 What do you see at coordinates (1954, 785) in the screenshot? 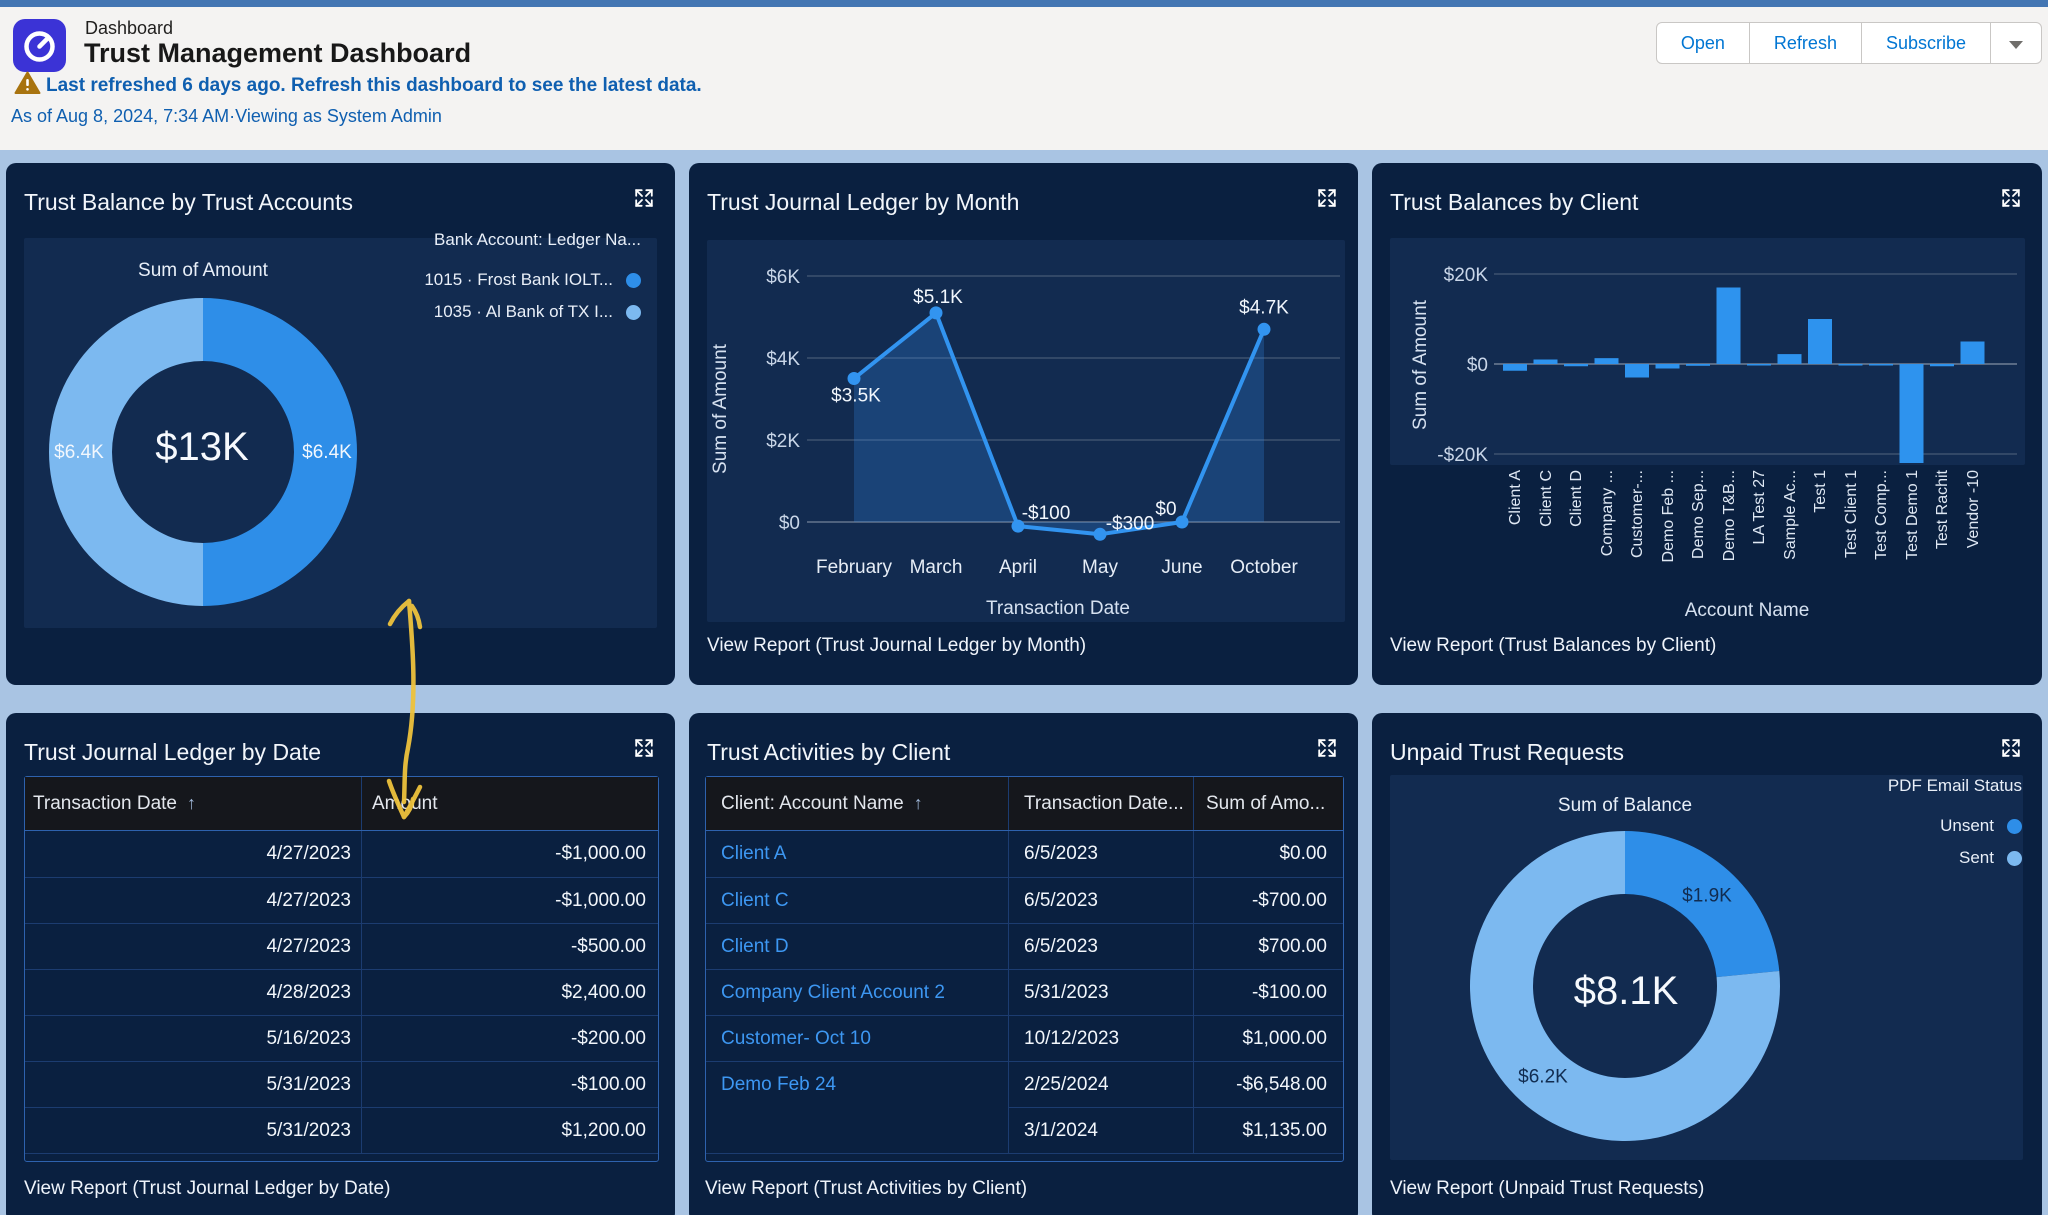
I see `legend-title: PDF Email Status` at bounding box center [1954, 785].